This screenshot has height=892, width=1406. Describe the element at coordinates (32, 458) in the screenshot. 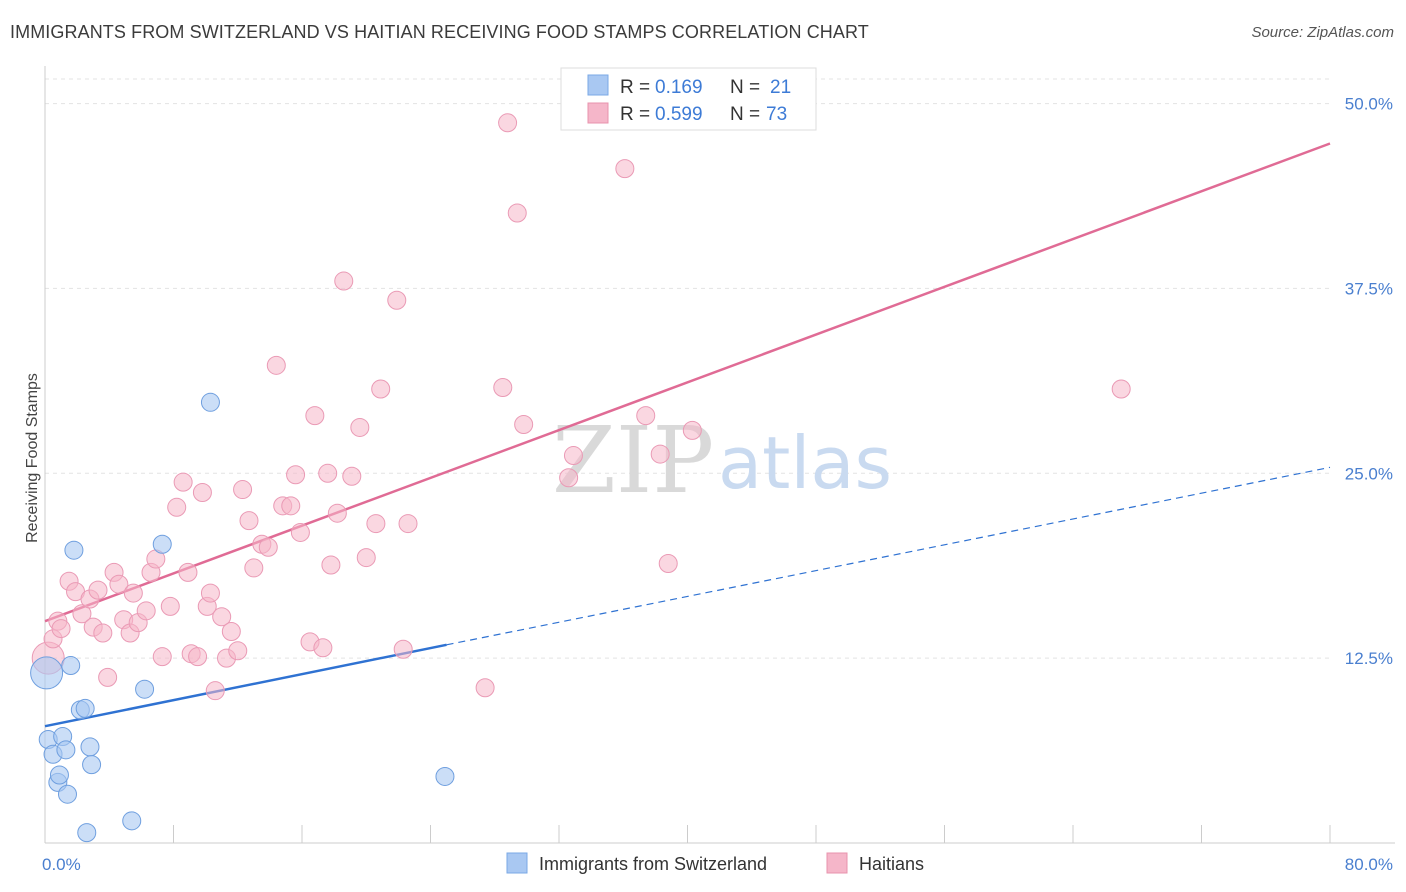

I see `y-axis-label: Receiving Food Stamps` at that location.